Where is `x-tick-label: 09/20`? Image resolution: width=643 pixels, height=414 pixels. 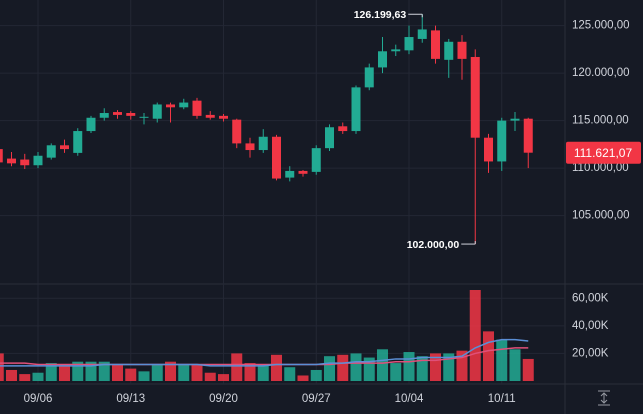
x-tick-label: 09/20 is located at coordinates (223, 399).